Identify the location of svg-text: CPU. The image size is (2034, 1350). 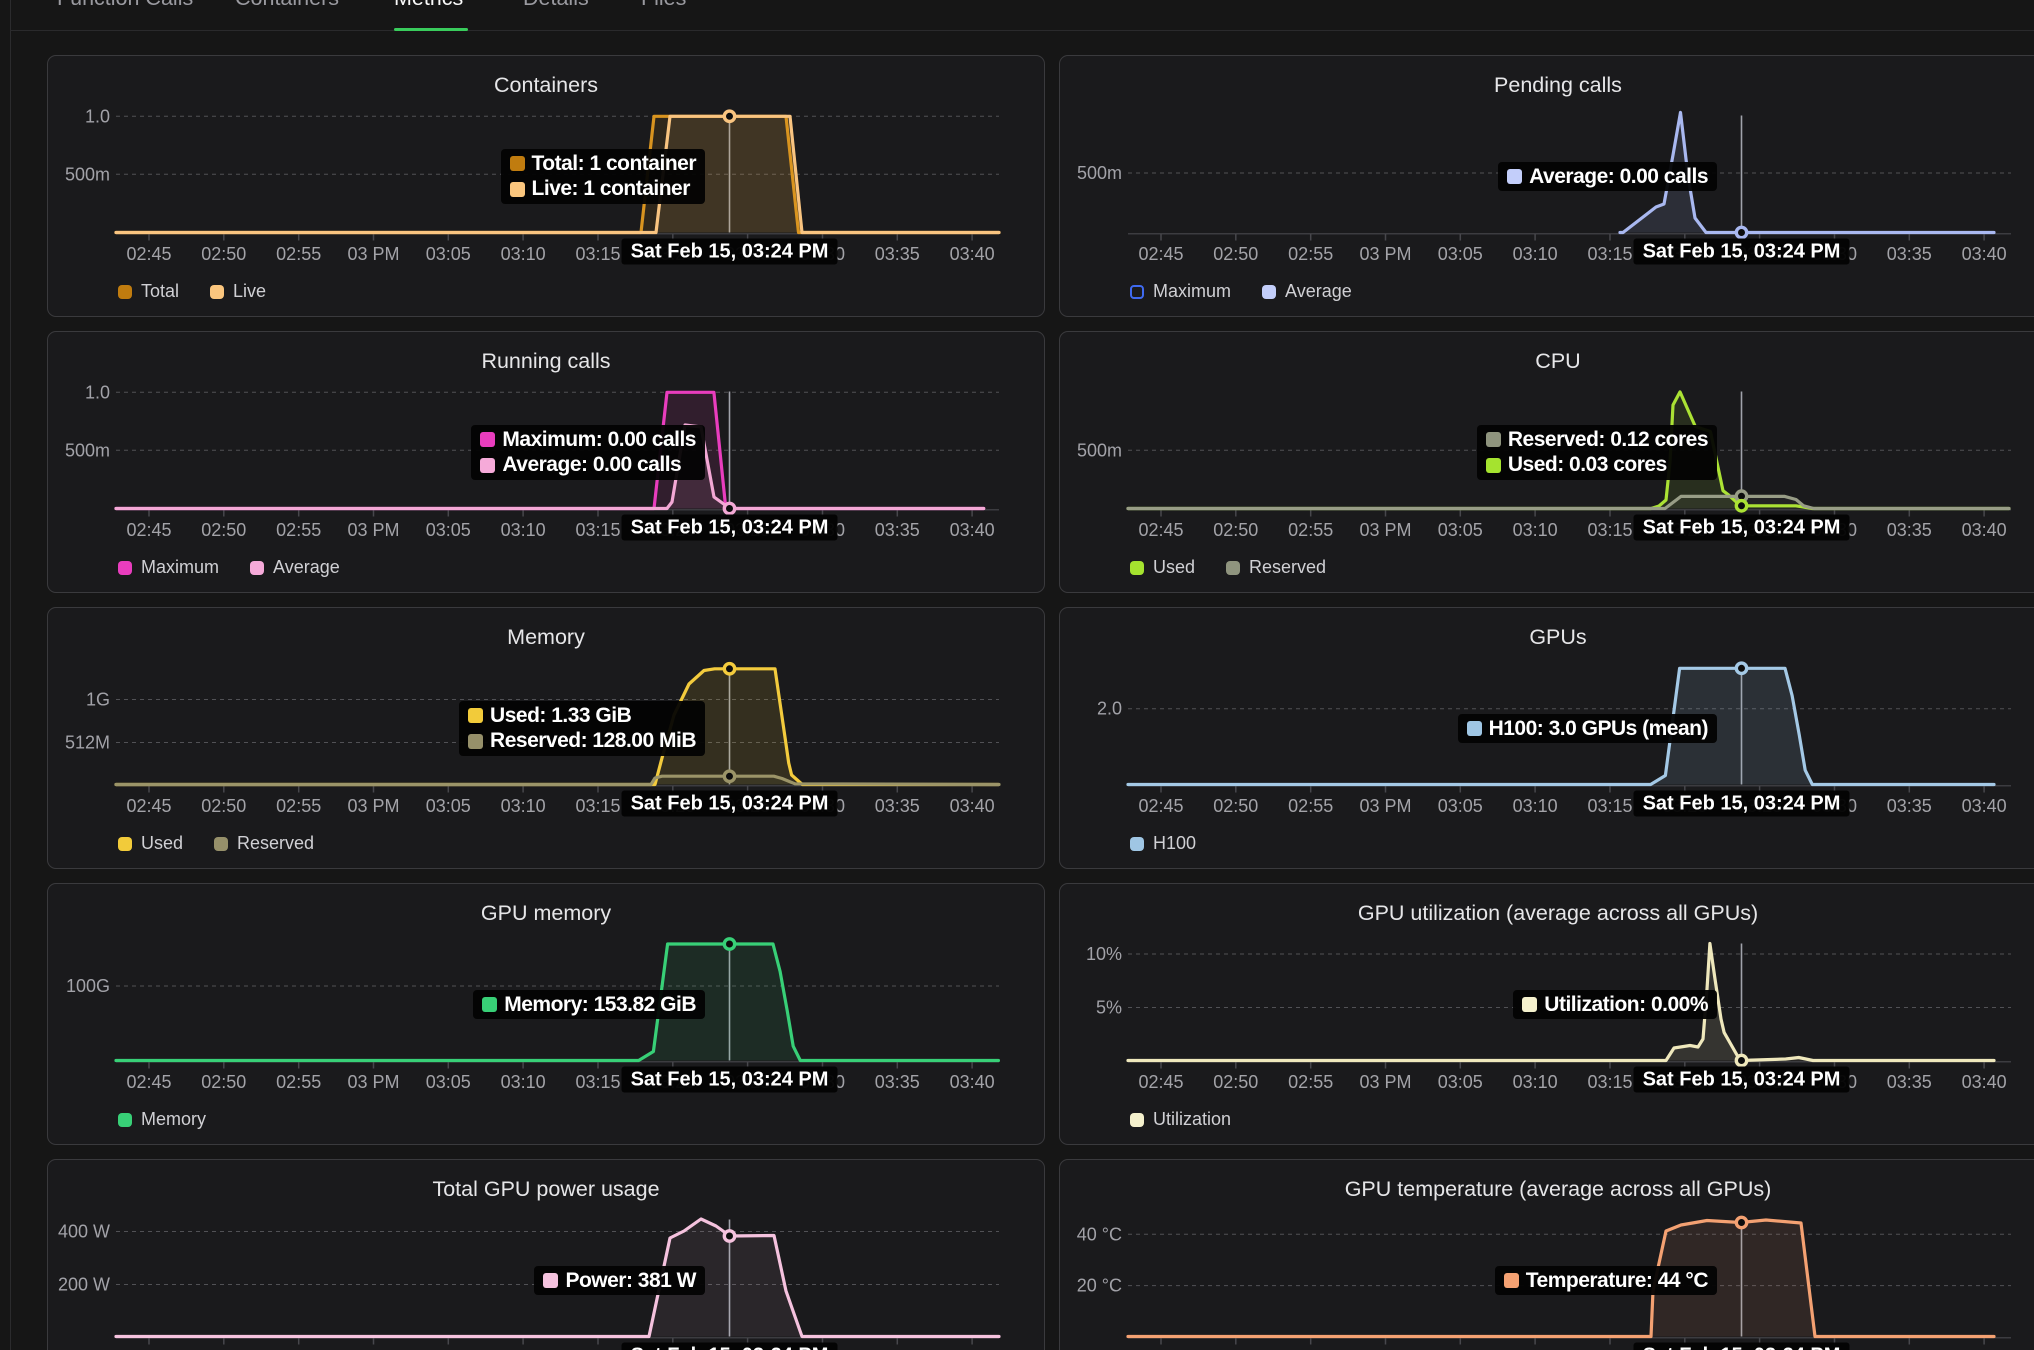
(1557, 361).